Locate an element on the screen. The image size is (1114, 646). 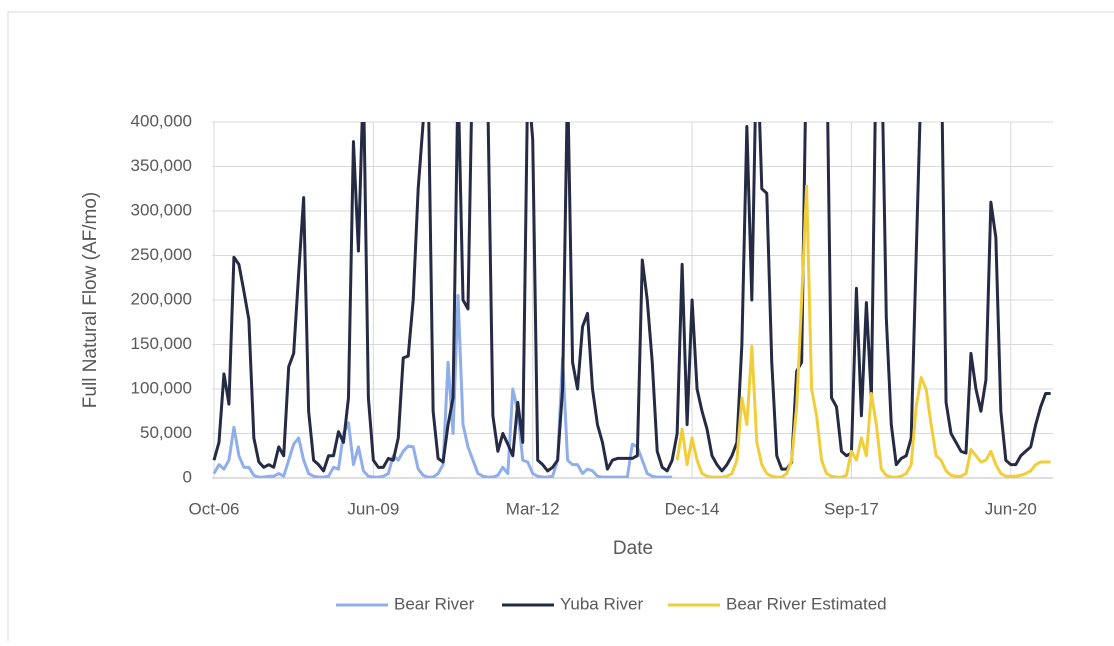
y-tick-label: 50,000 is located at coordinates (166, 432).